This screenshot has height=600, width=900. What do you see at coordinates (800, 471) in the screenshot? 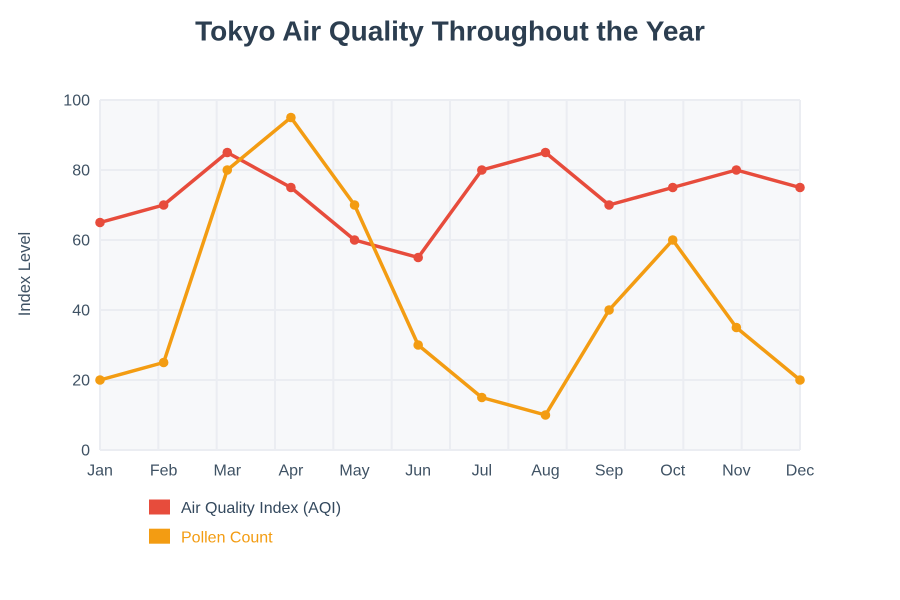
I see `svg-text: Dec` at bounding box center [800, 471].